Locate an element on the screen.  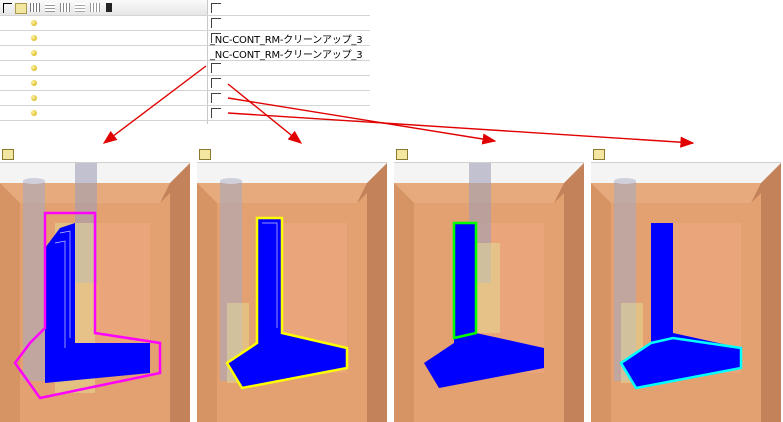
list-icon is located at coordinates (50, 7).